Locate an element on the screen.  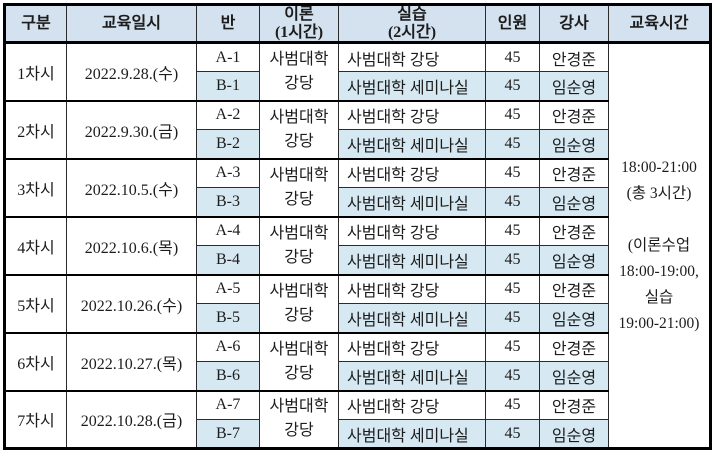
class-cell: A-7 is located at coordinates (228, 405).